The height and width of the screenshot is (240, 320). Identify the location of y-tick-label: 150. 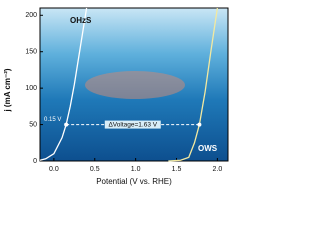
(31, 52).